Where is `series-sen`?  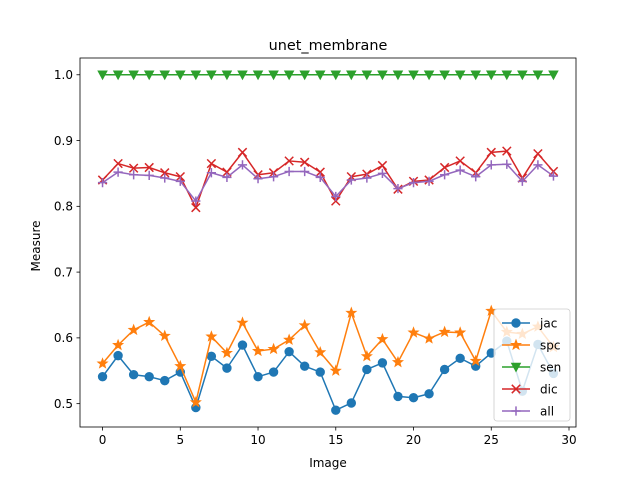
series-sen is located at coordinates (328, 75).